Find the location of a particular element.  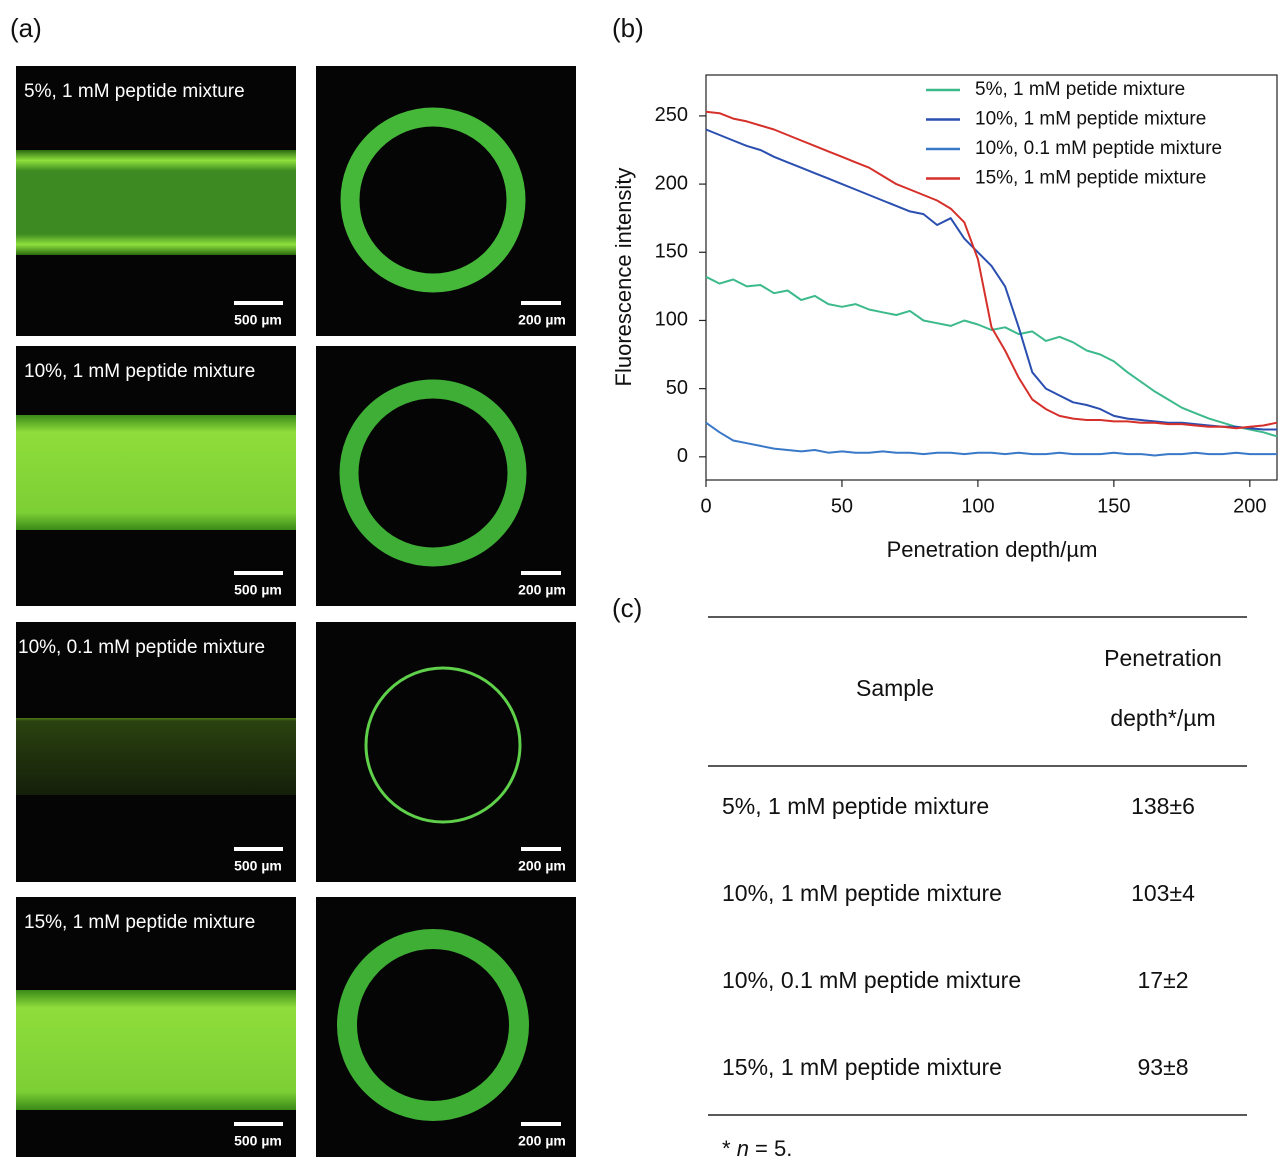

table-cell: 15%, 1 mM peptide mixture is located at coordinates (862, 1067).